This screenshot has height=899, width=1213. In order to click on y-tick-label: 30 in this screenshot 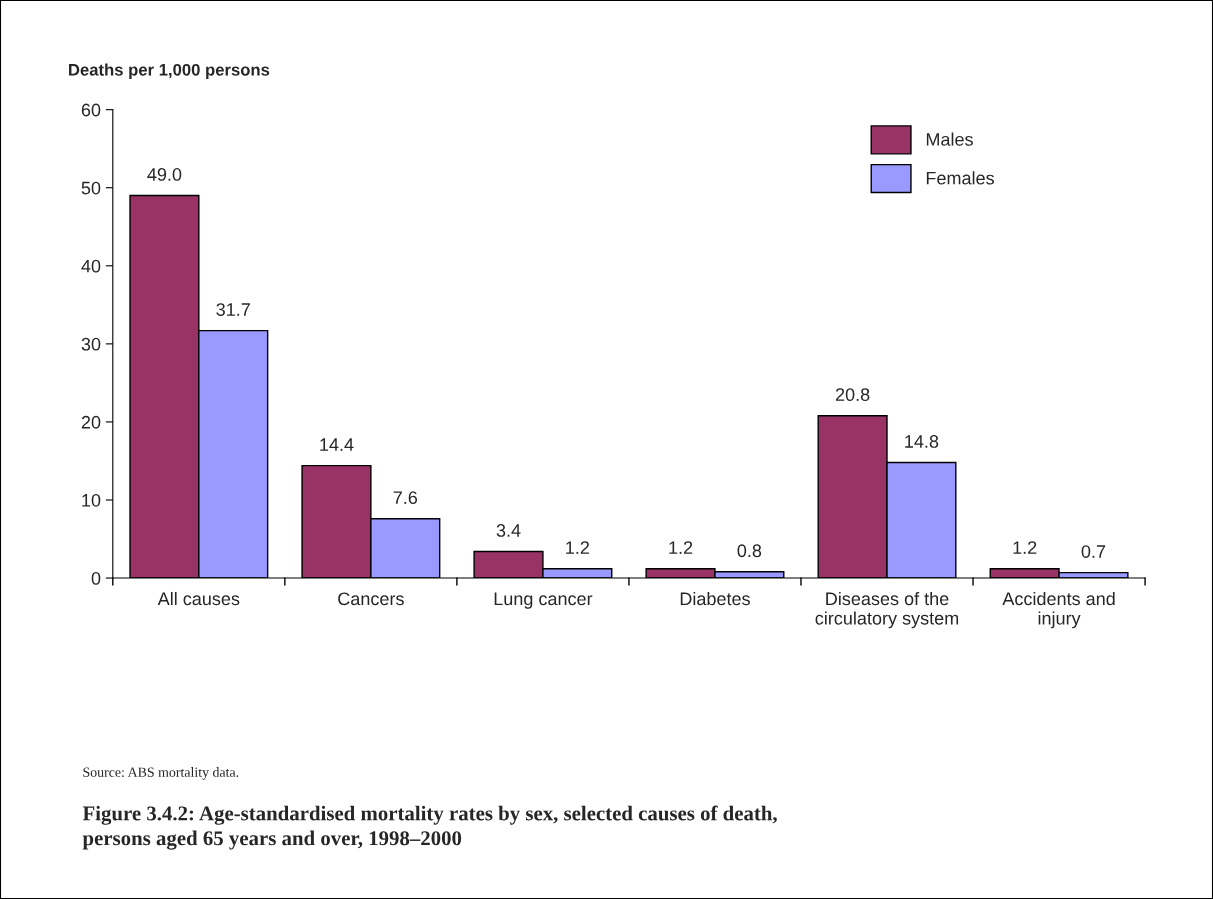, I will do `click(91, 344)`.